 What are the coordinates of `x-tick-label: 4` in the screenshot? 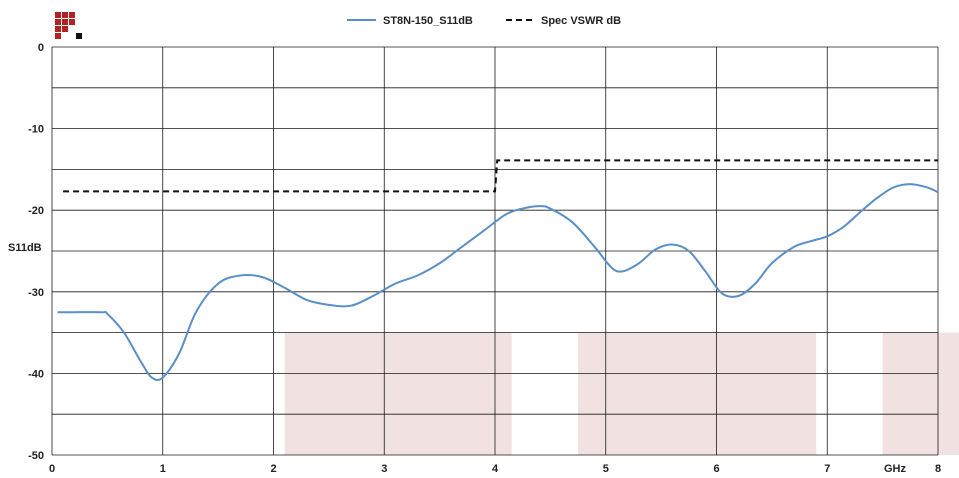 It's located at (495, 469).